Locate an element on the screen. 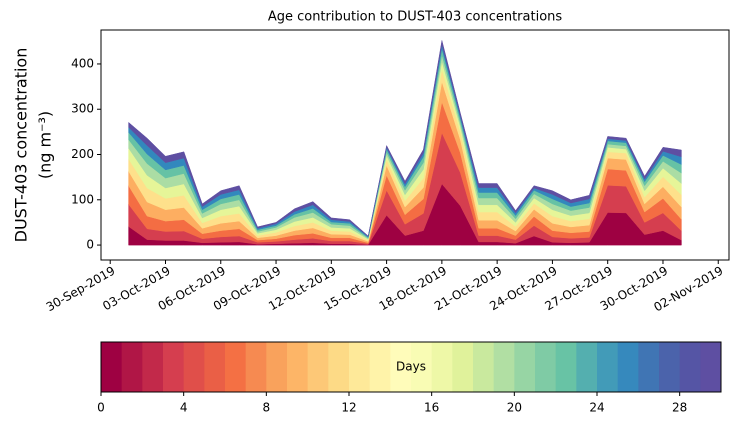 The image size is (730, 425). colorbar-frame is located at coordinates (411, 367).